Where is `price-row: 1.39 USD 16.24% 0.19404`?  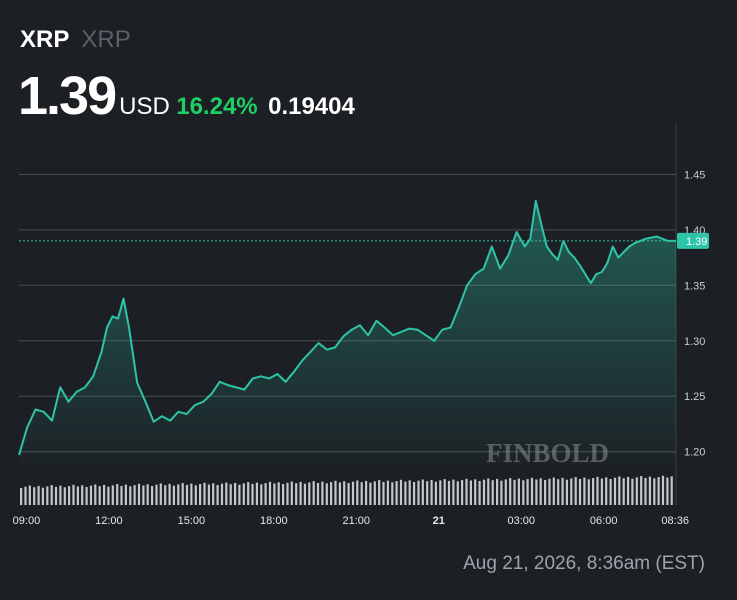
price-row: 1.39 USD 16.24% 0.19404 is located at coordinates (186, 103).